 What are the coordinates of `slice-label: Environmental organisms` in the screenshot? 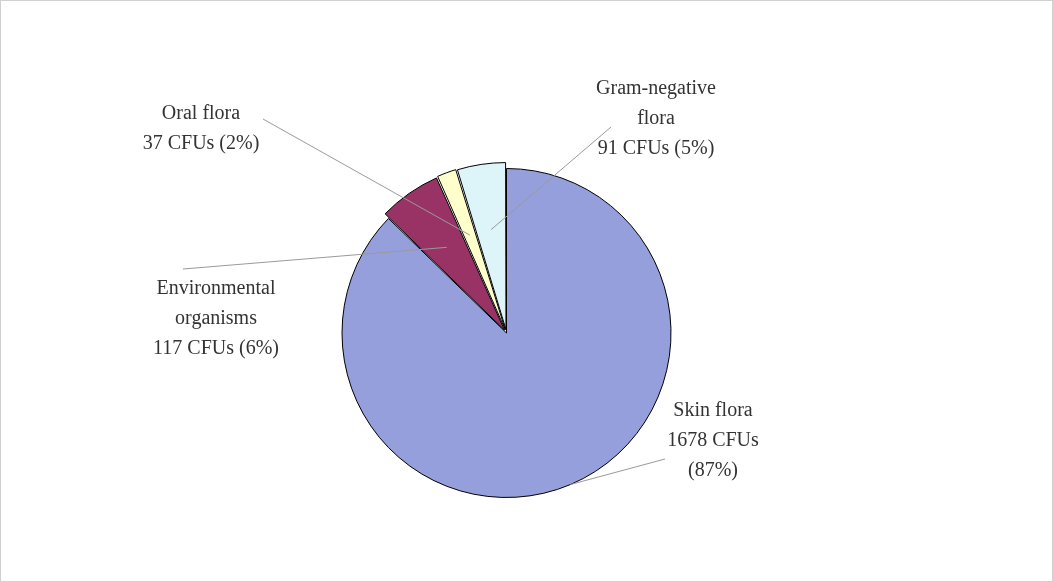 It's located at (216, 303).